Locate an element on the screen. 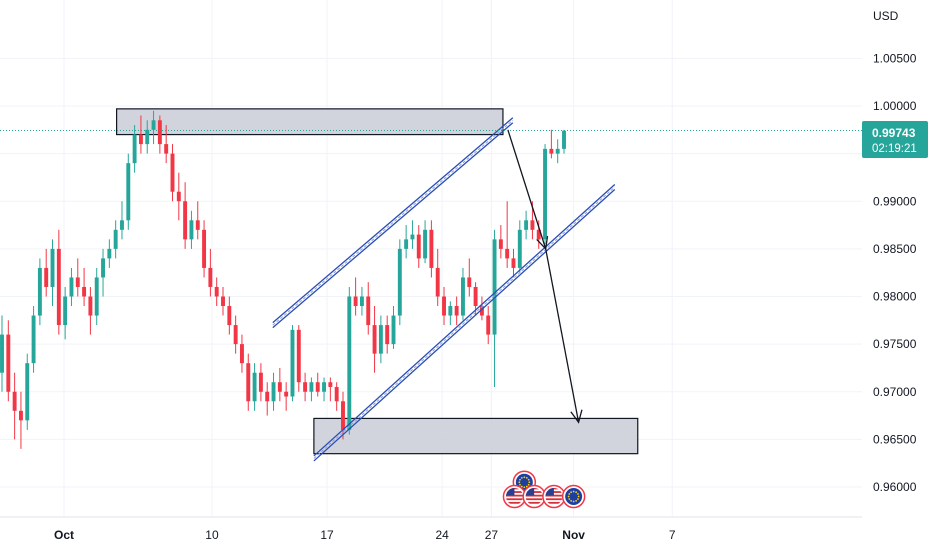 This screenshot has width=932, height=550. us-flag-body is located at coordinates (534, 497).